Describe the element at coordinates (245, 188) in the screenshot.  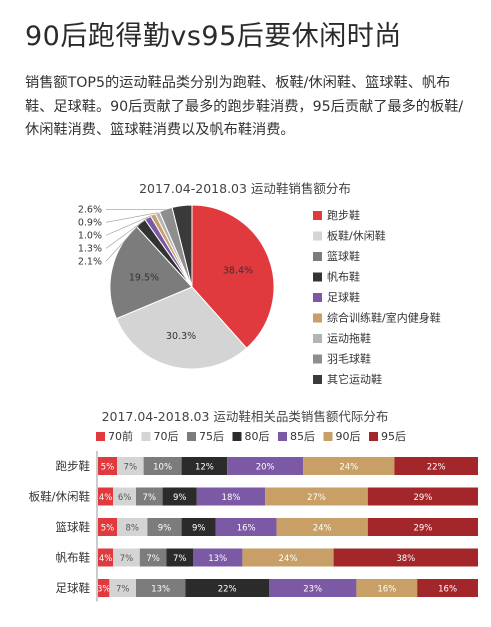
I see `pie-chart-title: 2017.04-2018.03 运动鞋销售额分布` at that location.